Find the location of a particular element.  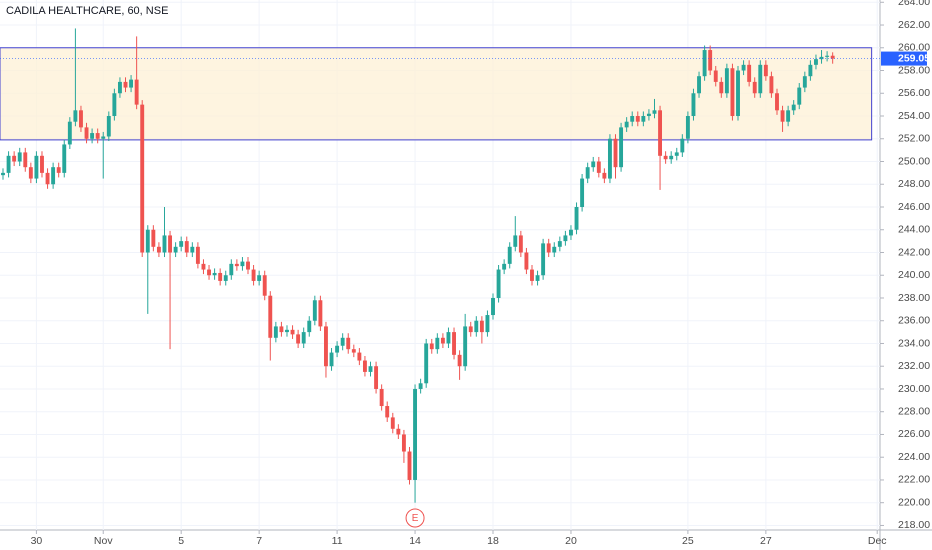

y-tick-label: 242.00 is located at coordinates (914, 252).